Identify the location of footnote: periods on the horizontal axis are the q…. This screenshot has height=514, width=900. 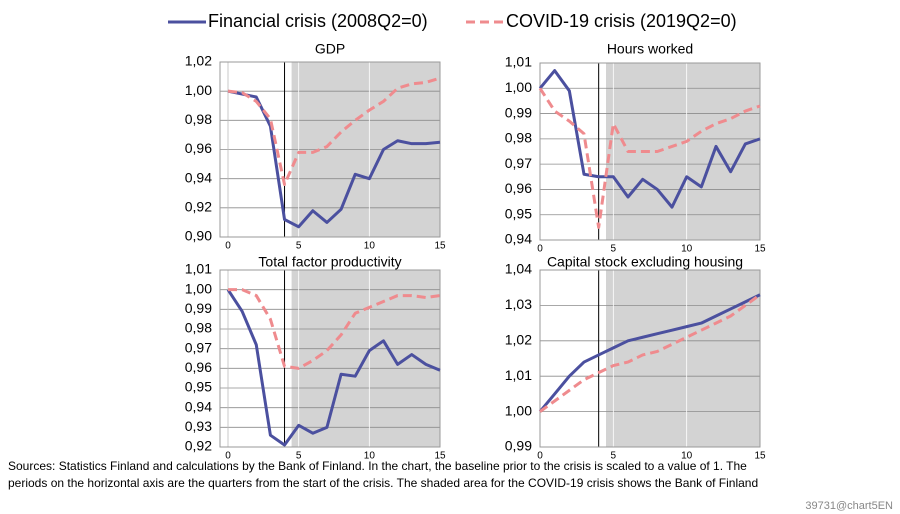
(383, 483).